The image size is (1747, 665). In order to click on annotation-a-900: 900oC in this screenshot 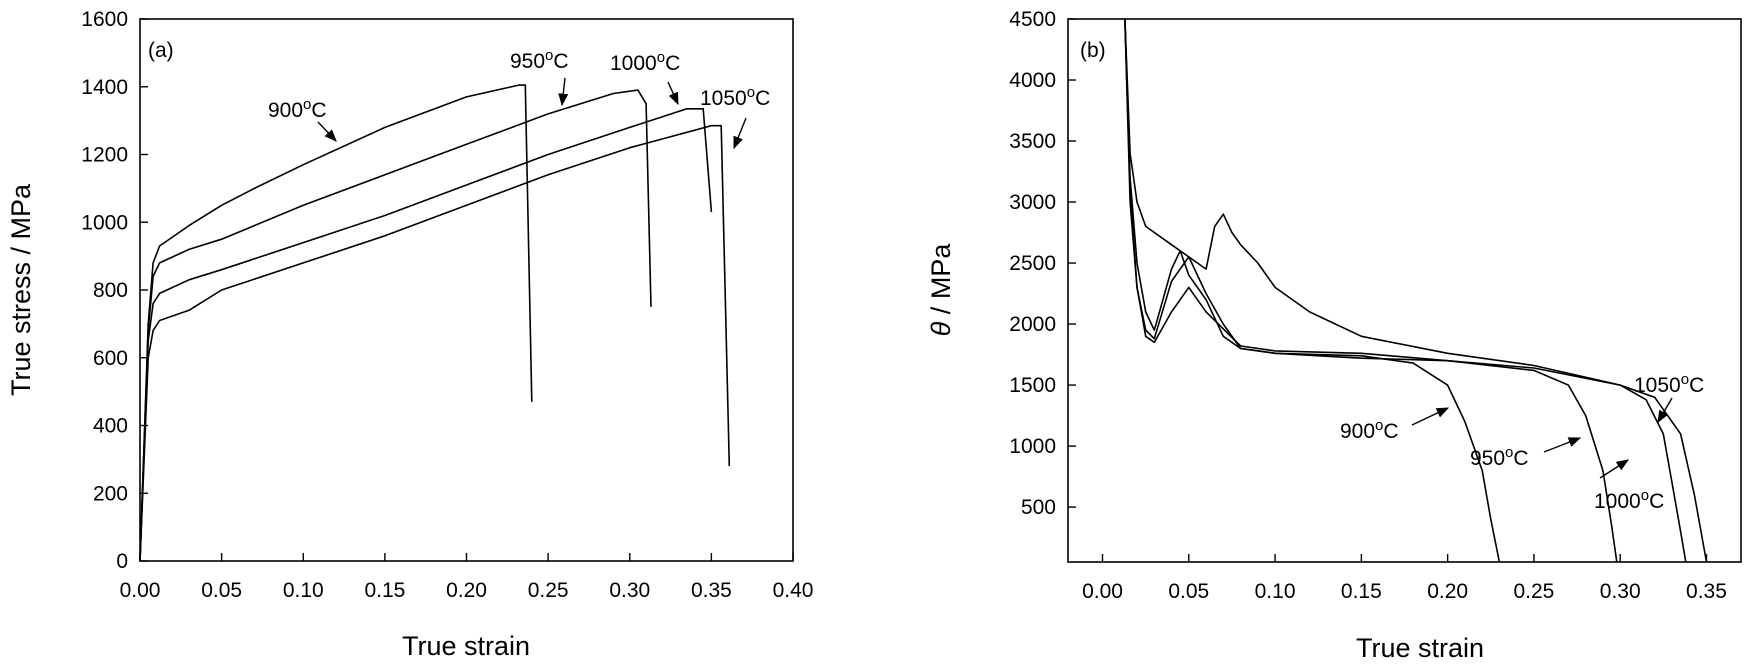, I will do `click(297, 109)`.